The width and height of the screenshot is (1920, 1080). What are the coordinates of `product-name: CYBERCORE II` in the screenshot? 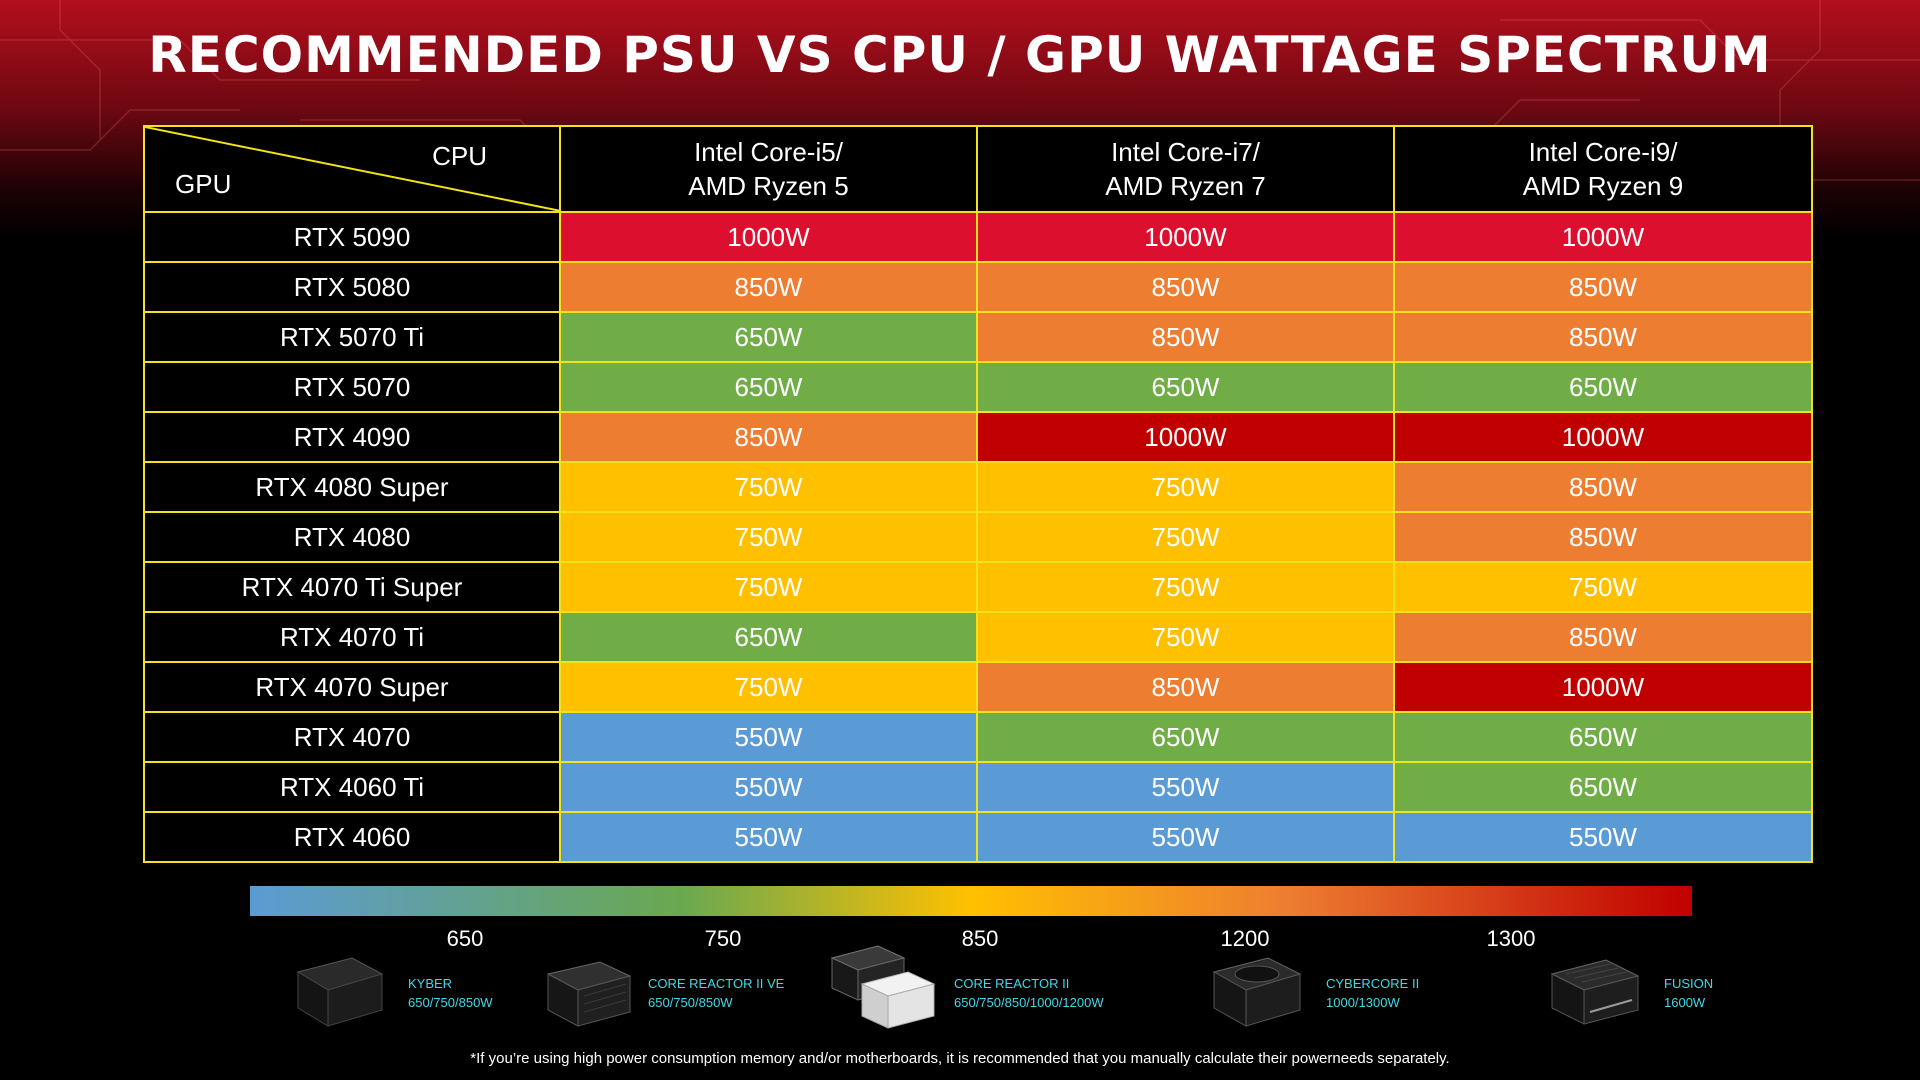 It's located at (1373, 983).